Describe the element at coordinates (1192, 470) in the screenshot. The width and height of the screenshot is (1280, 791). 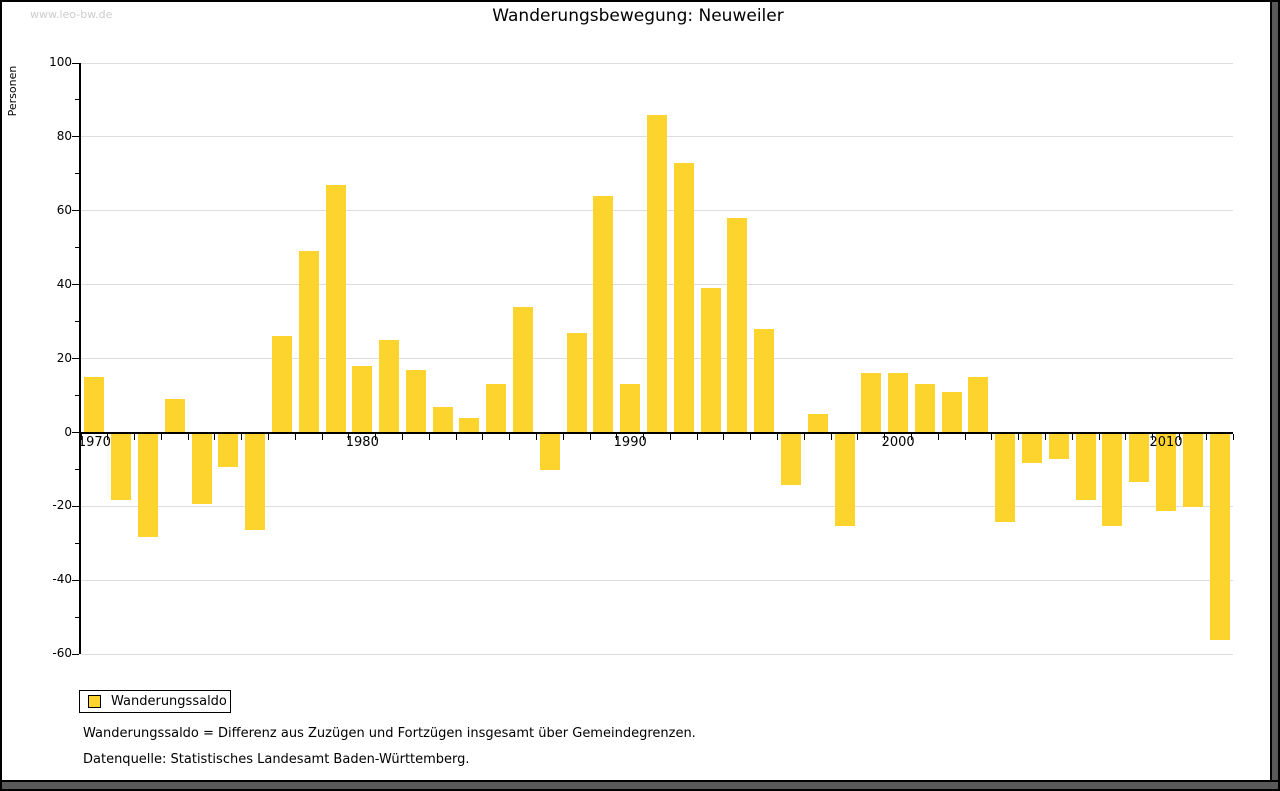
I see `bar-2011` at that location.